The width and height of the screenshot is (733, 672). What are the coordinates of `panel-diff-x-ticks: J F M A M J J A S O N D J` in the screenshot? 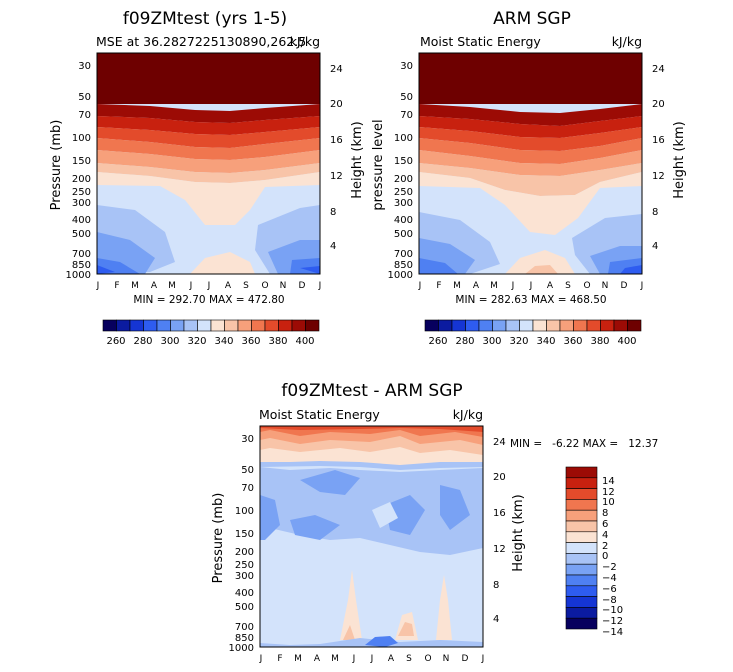 It's located at (372, 659).